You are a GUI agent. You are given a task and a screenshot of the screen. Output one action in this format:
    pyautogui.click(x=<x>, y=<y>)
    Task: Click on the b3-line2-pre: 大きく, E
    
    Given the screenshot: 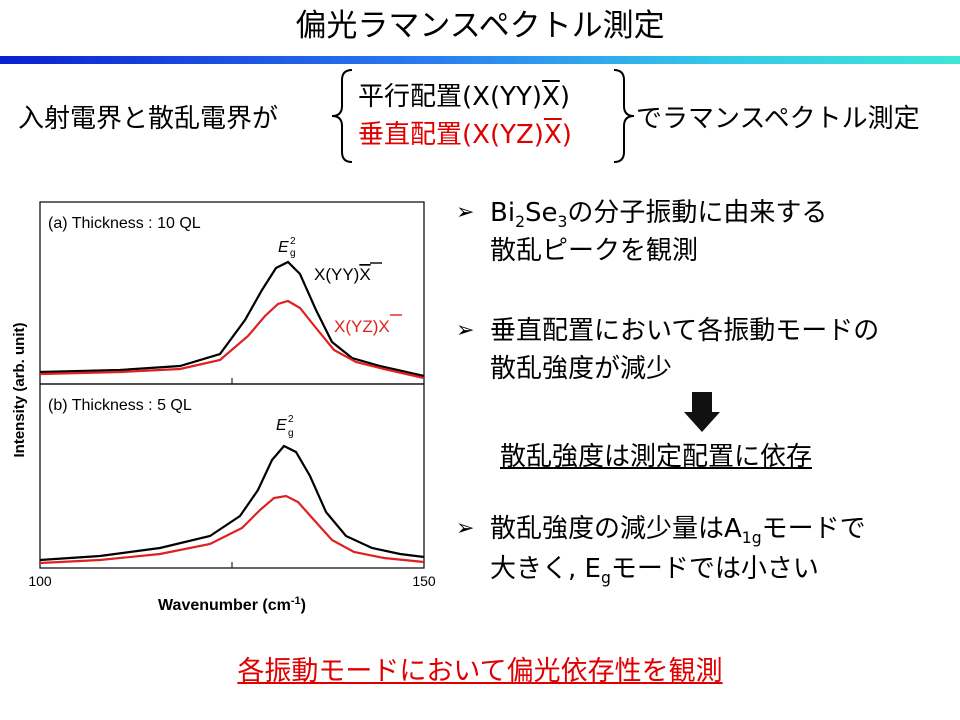 What is the action you would take?
    pyautogui.click(x=545, y=569)
    